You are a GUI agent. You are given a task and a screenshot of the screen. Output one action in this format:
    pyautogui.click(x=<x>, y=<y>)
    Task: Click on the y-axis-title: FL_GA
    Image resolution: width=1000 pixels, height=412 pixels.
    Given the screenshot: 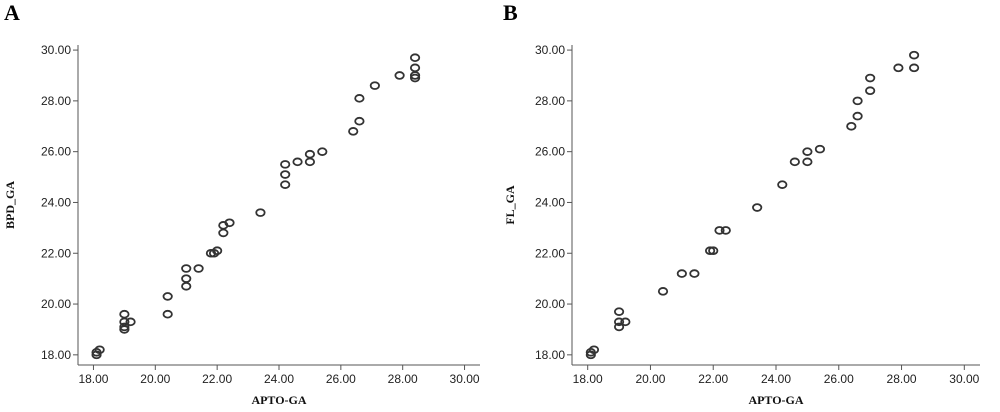 What is the action you would take?
    pyautogui.click(x=510, y=205)
    